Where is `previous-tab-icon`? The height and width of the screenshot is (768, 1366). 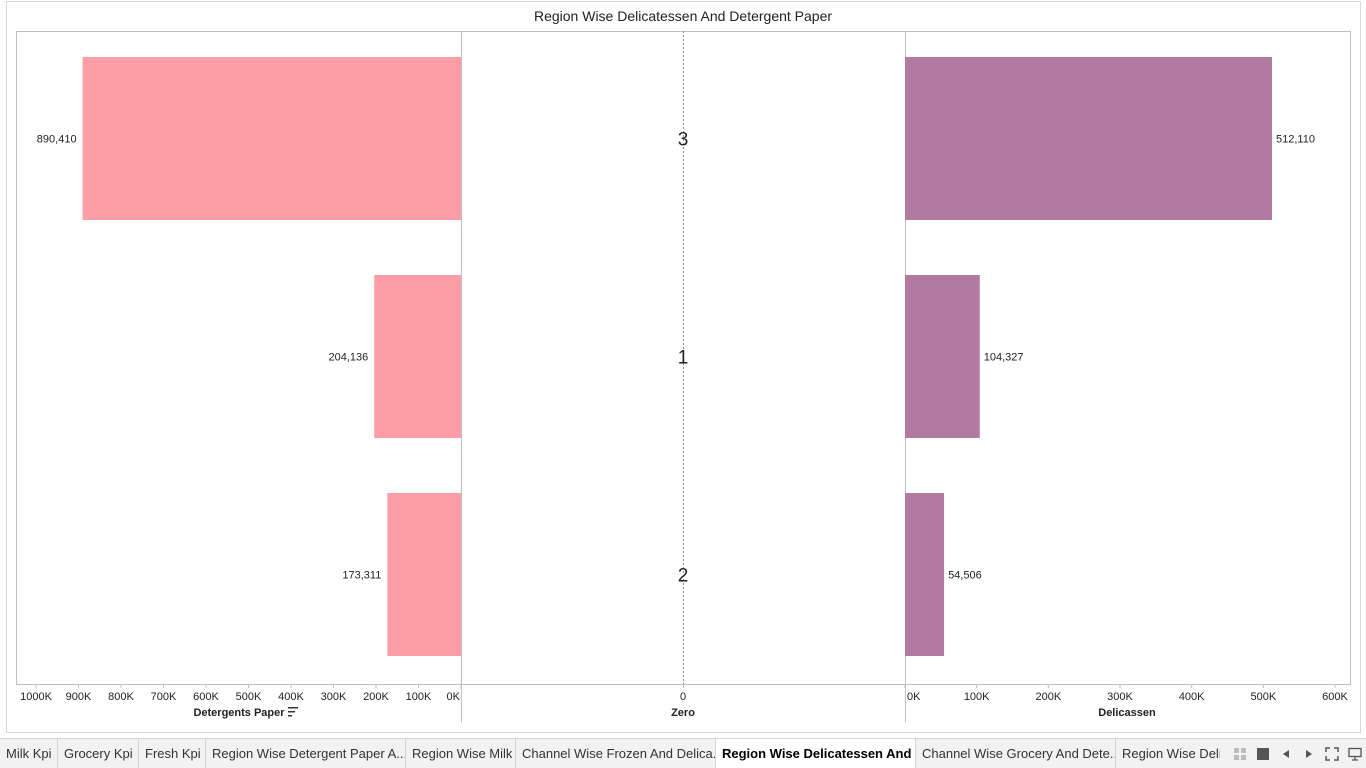 previous-tab-icon is located at coordinates (1286, 754).